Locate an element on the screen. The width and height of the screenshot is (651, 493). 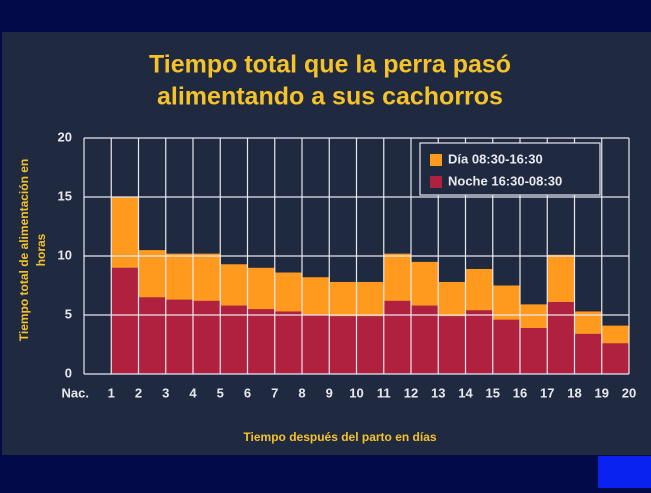
x-tick-label: Nac. is located at coordinates (75, 392).